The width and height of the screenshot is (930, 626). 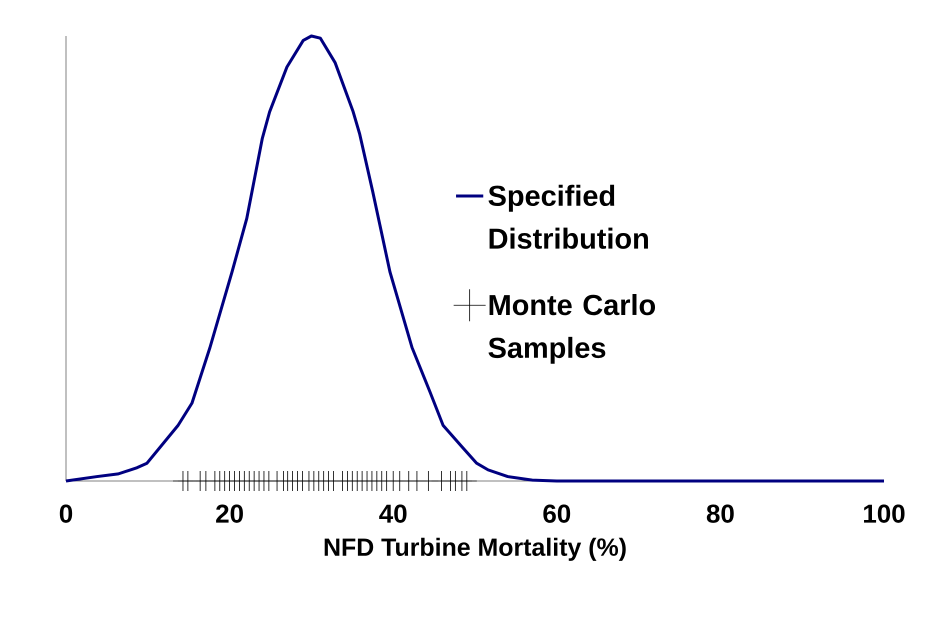 What do you see at coordinates (568, 216) in the screenshot?
I see `legend-label: Specified Distribution` at bounding box center [568, 216].